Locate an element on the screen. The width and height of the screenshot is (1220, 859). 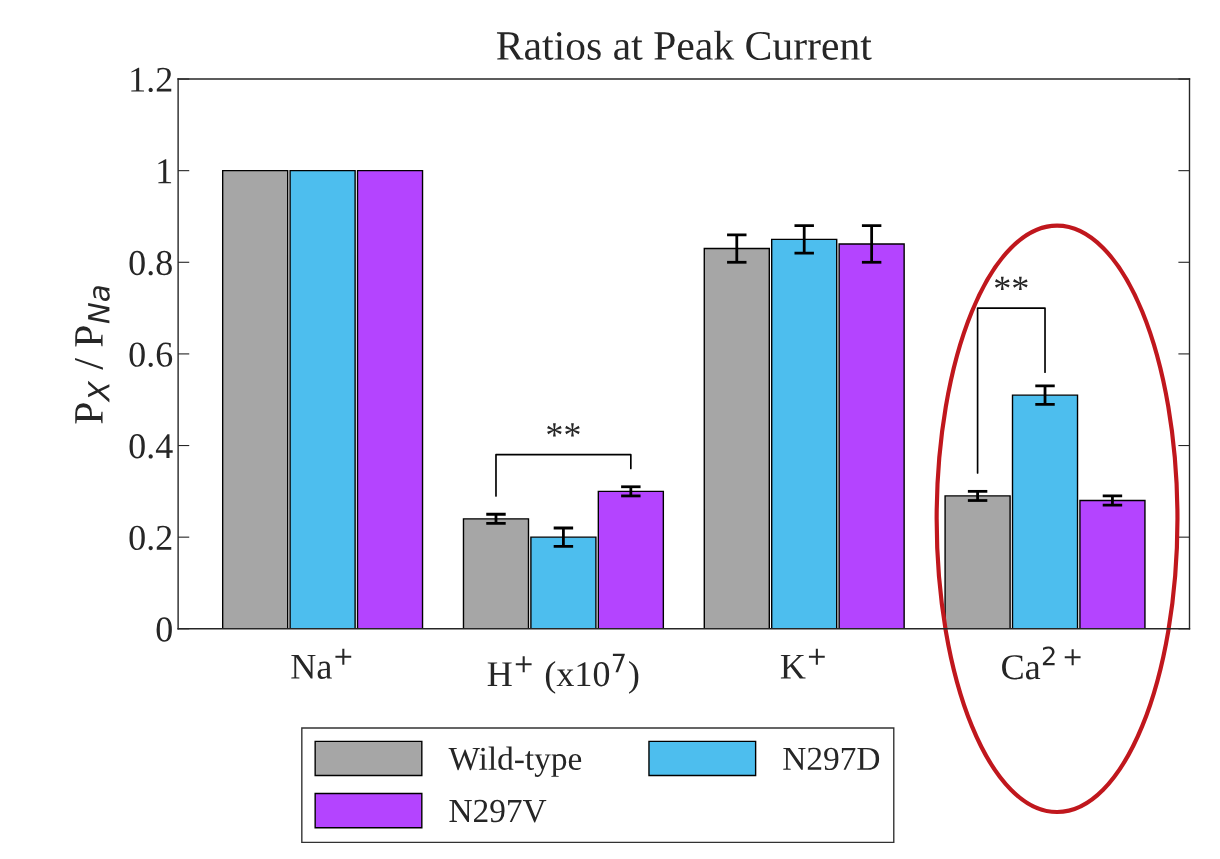
y-tick-label: 0.8 is located at coordinates (150, 263).